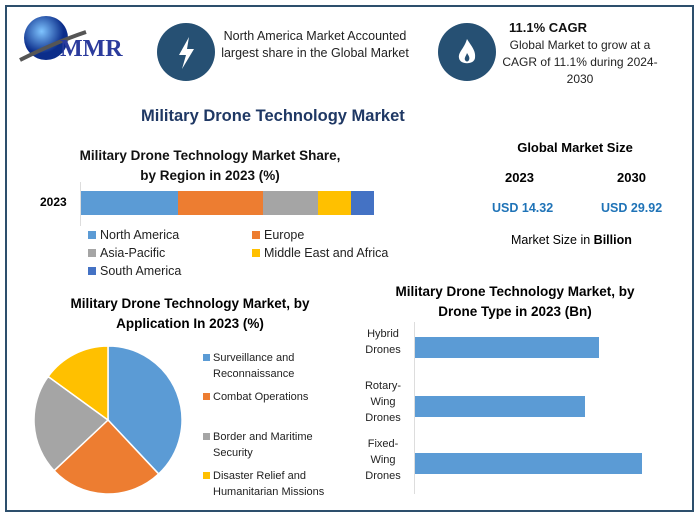 The width and height of the screenshot is (697, 516). What do you see at coordinates (141, 271) in the screenshot?
I see `legend-label: South America` at bounding box center [141, 271].